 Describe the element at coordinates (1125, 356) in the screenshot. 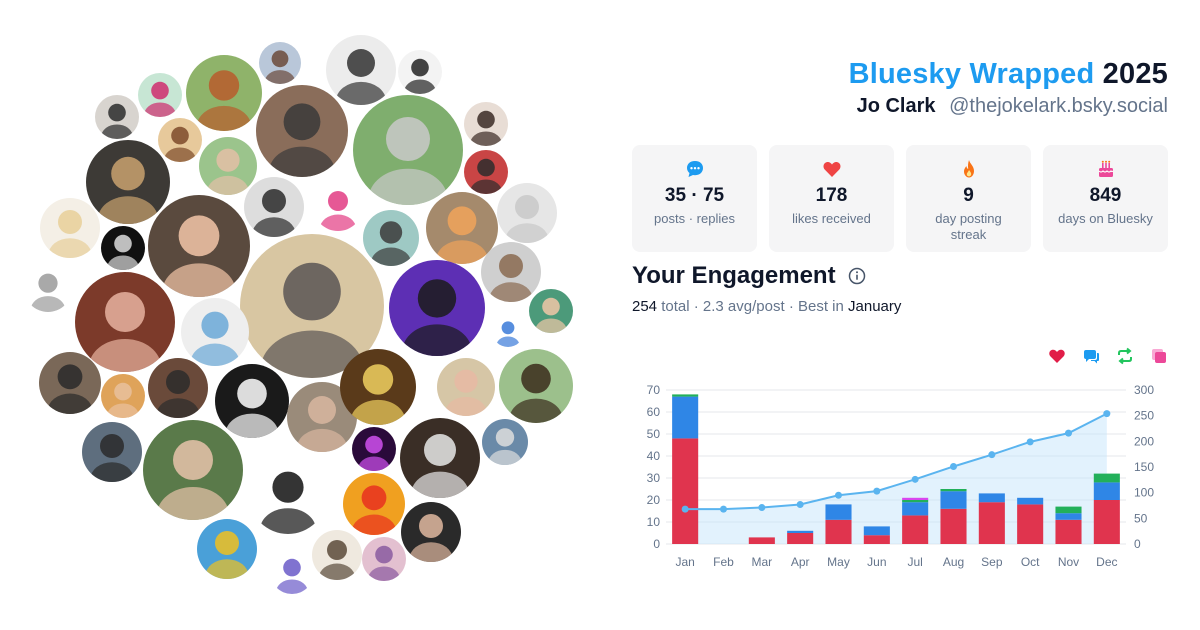

I see `legend-reposts` at that location.